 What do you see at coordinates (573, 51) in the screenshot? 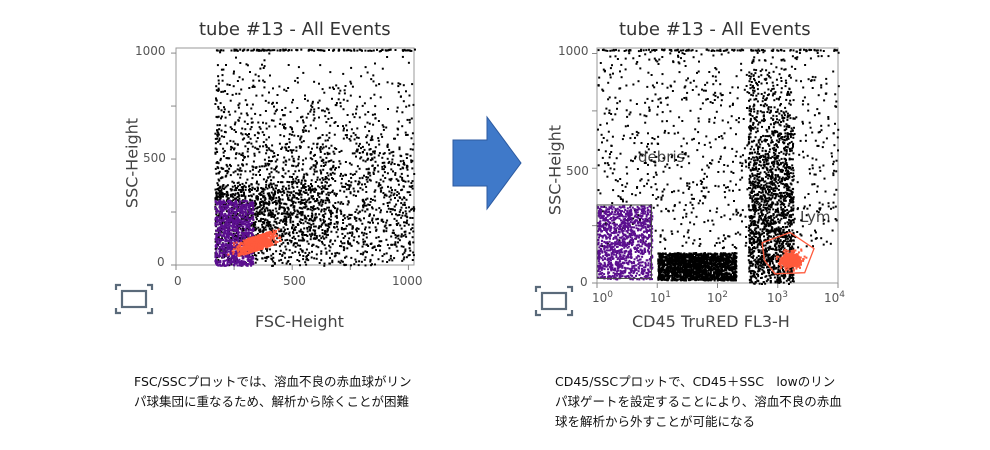
I see `right-ytick-1000: 1000` at bounding box center [573, 51].